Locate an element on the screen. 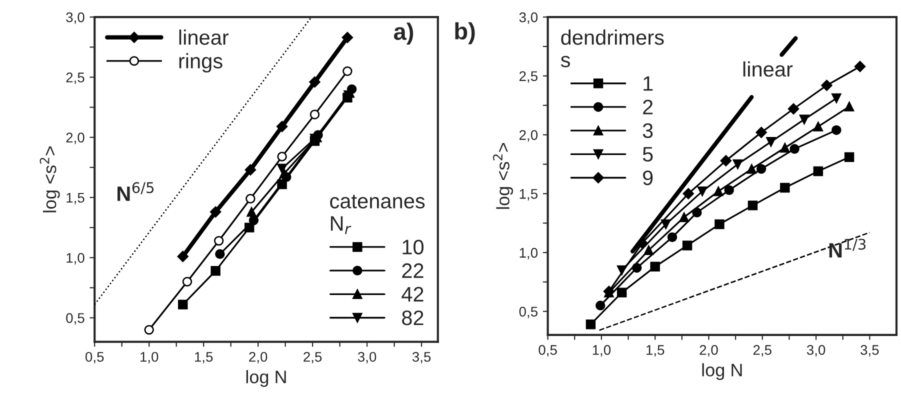 The height and width of the screenshot is (406, 901). legend-label: rings is located at coordinates (200, 63).